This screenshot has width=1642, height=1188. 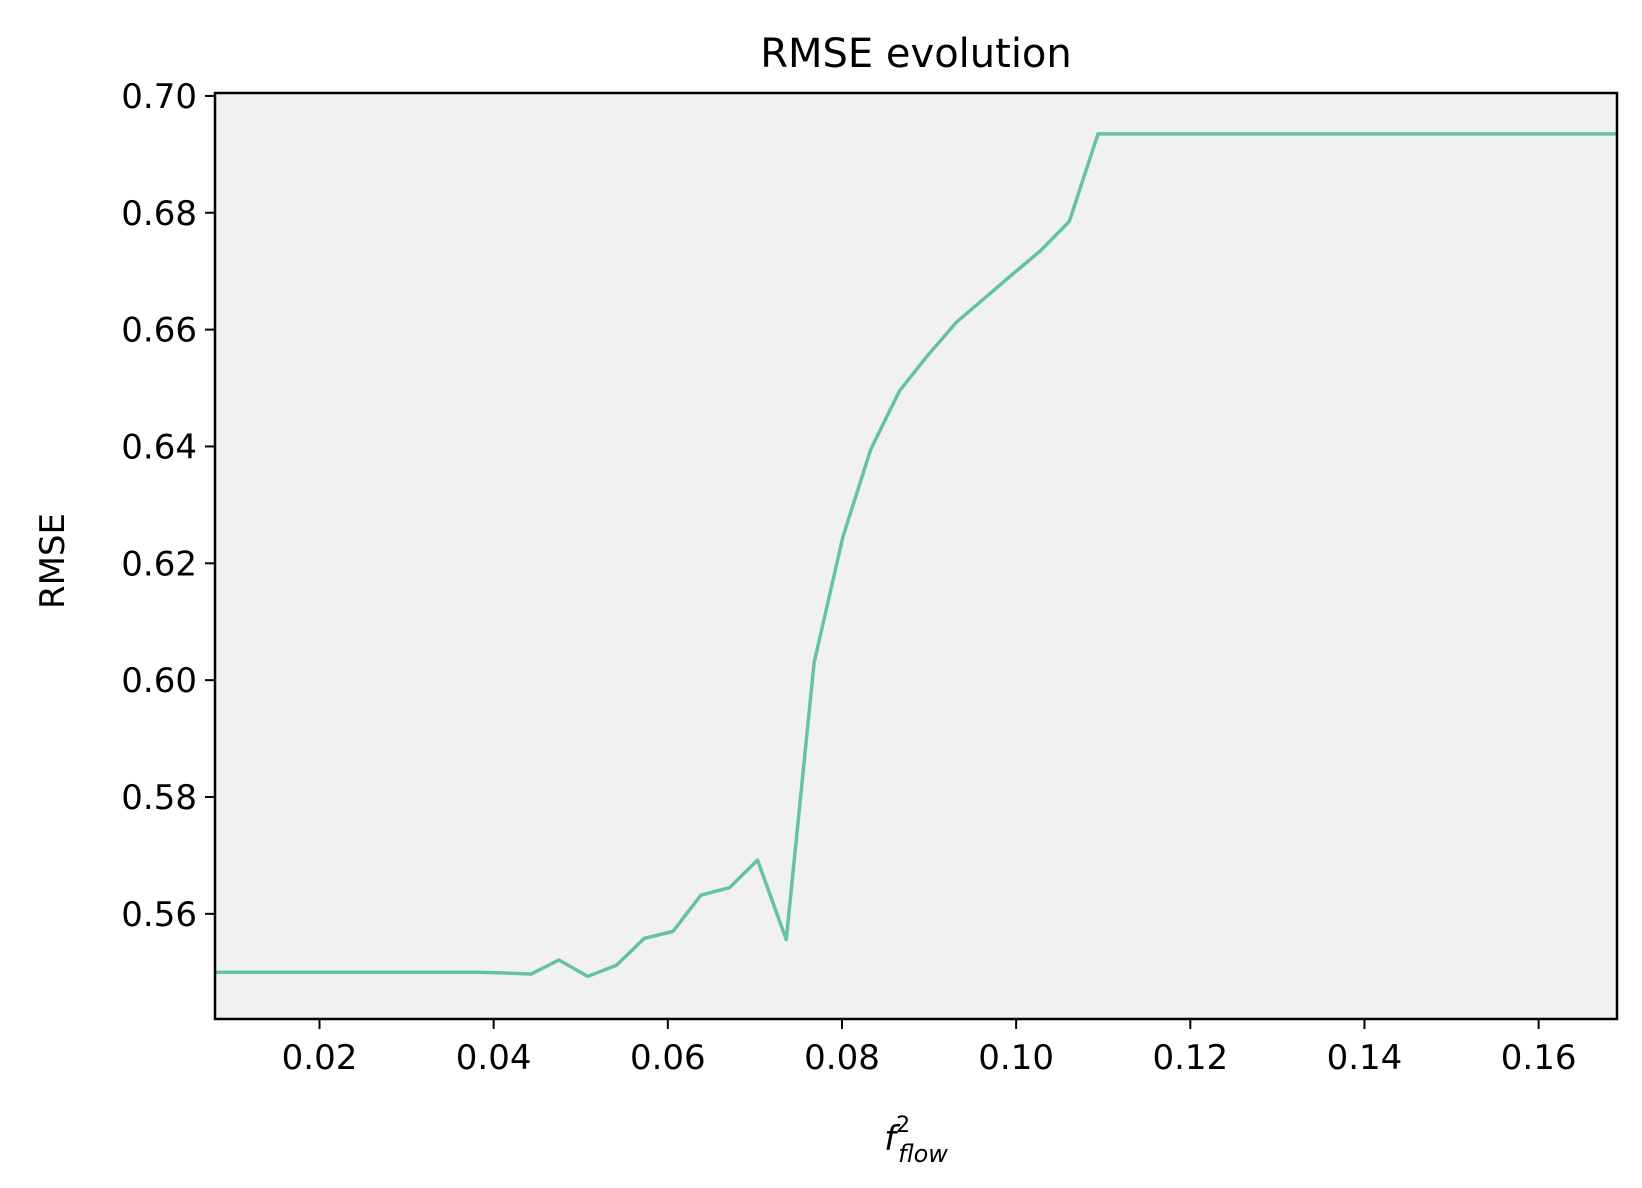 I want to click on y-tick-label: 0.68, so click(x=159, y=214).